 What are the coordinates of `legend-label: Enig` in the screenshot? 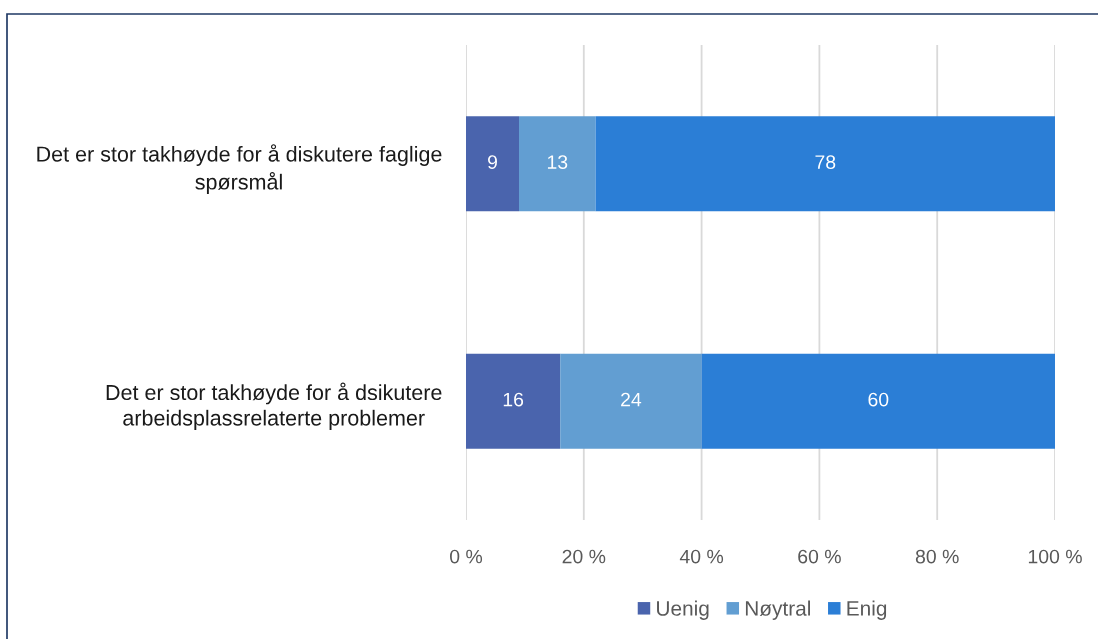 It's located at (867, 610).